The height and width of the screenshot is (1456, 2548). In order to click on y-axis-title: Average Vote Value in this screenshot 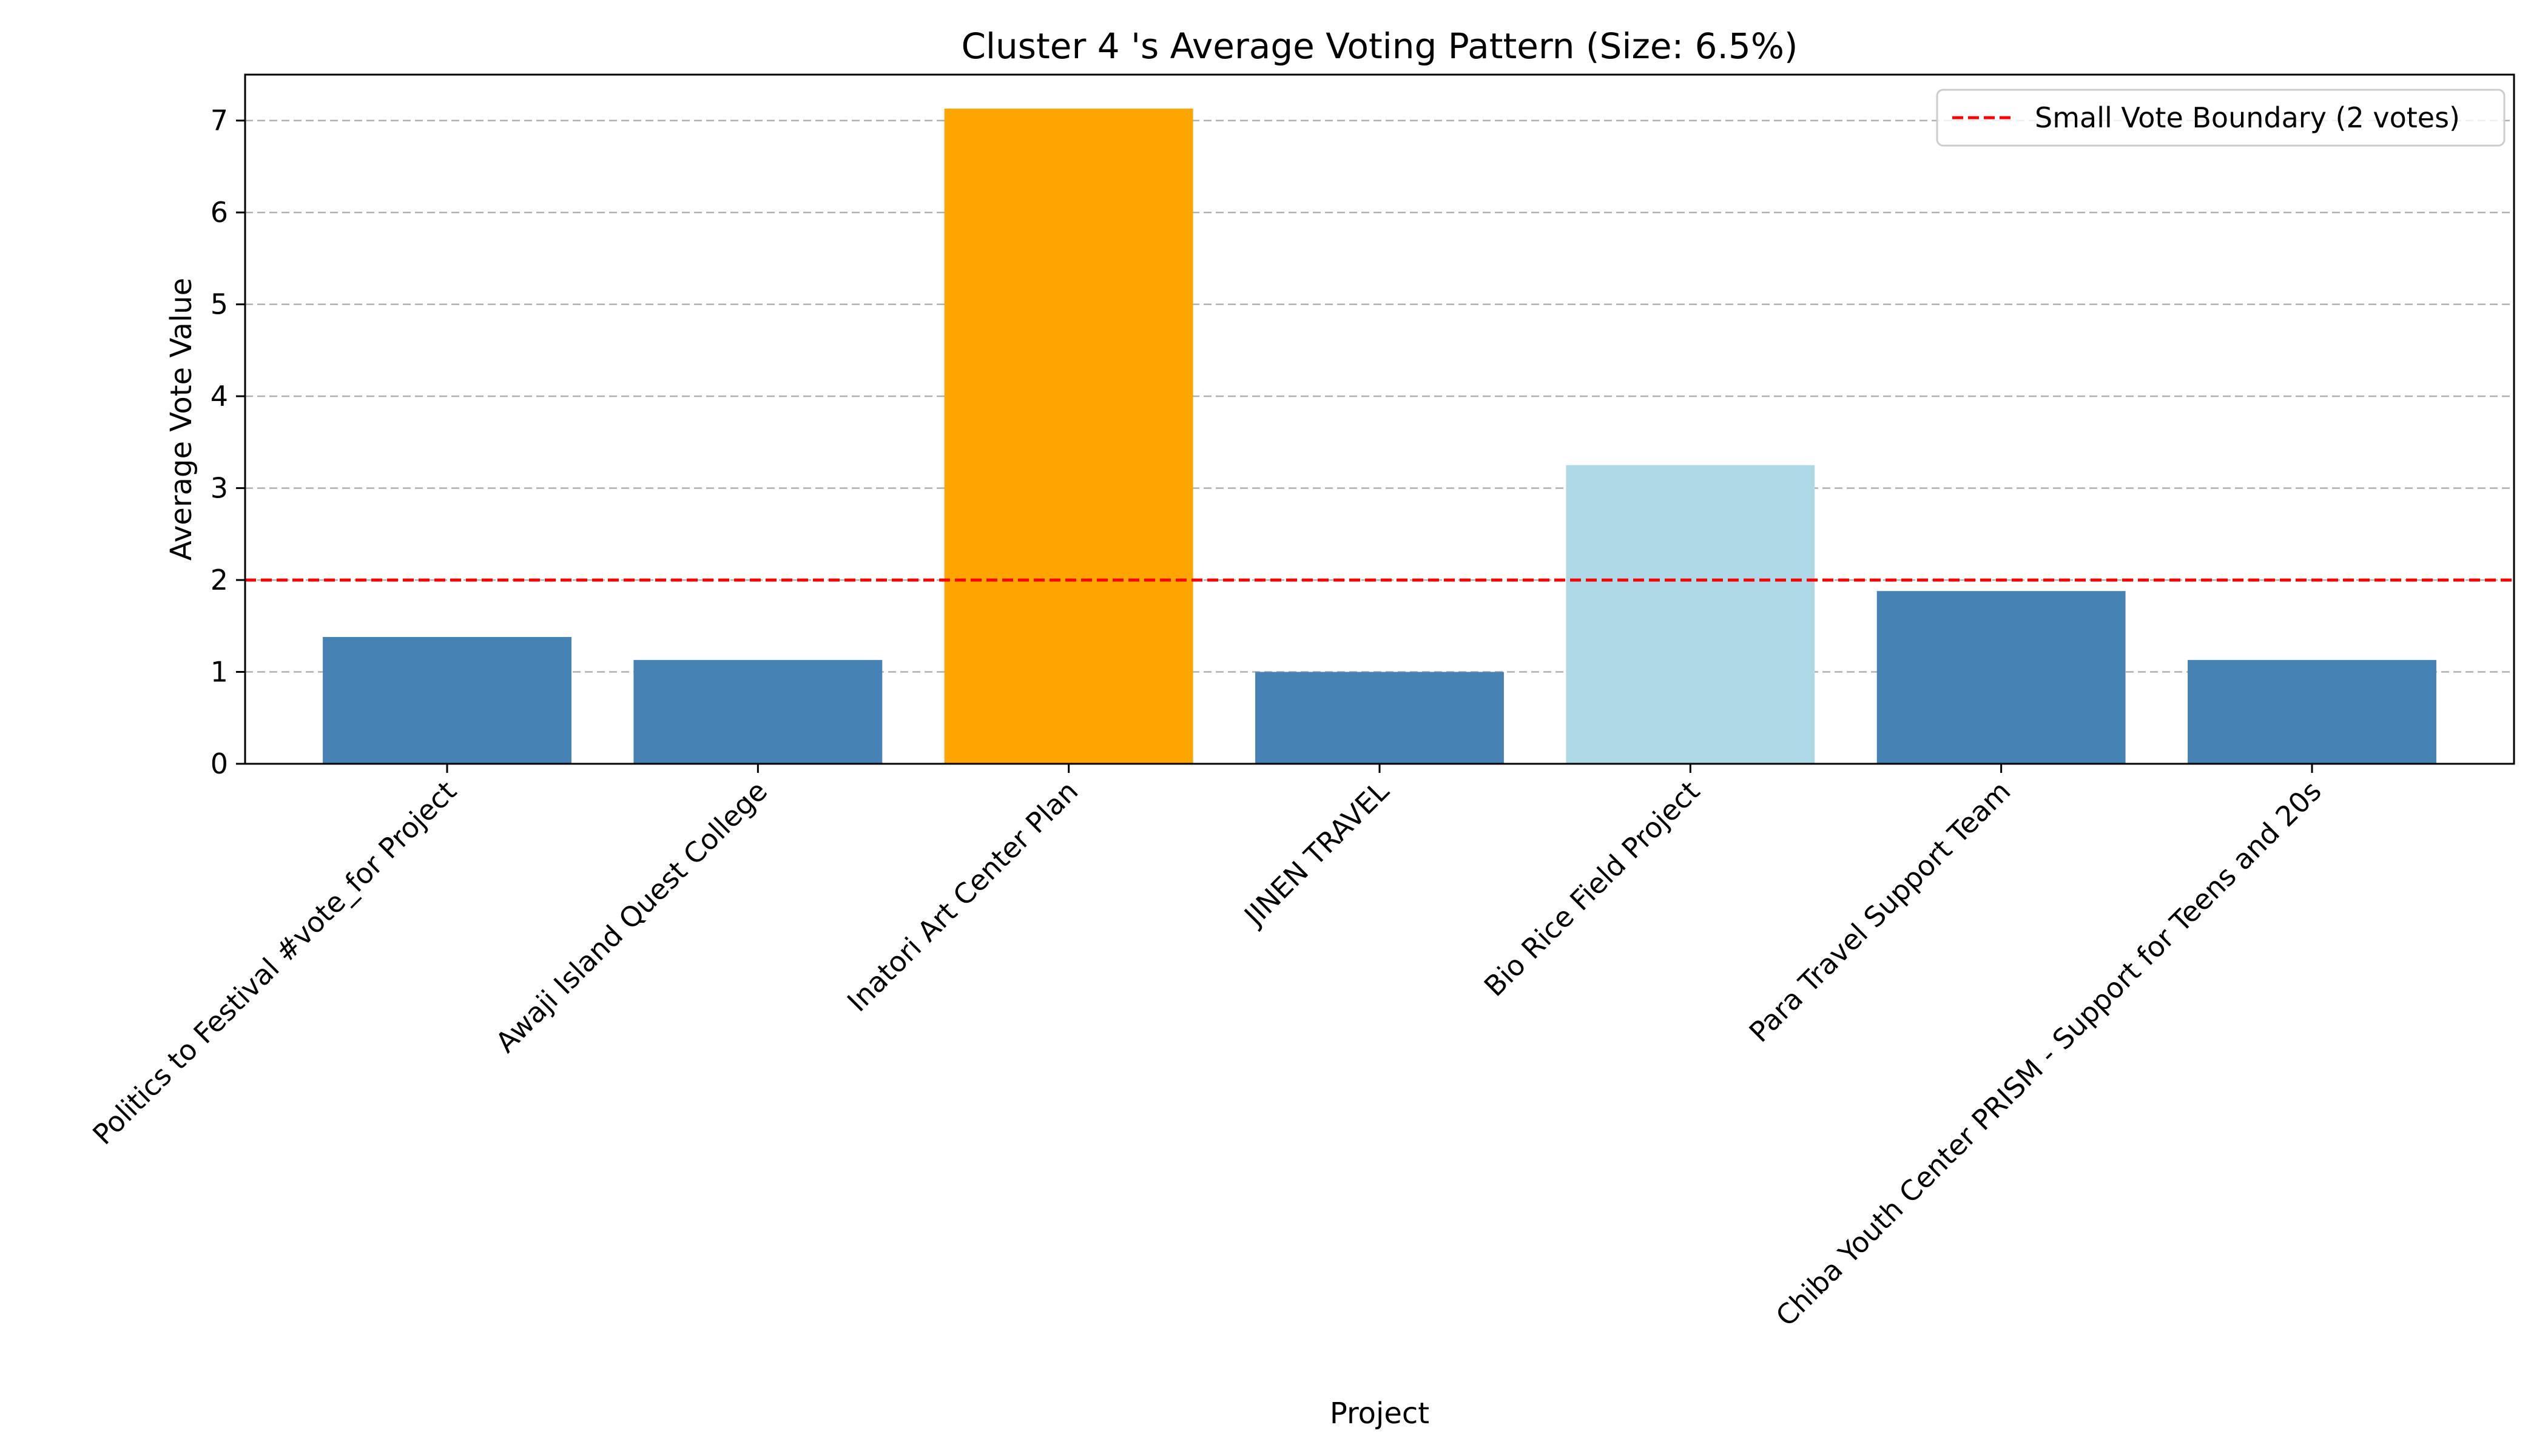, I will do `click(181, 419)`.